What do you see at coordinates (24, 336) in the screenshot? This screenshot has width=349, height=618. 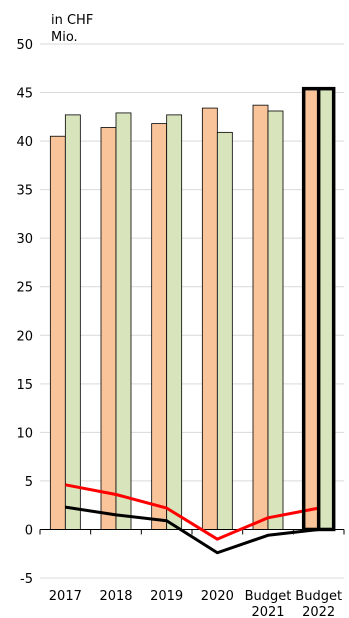 I see `y-tick-label: 20` at bounding box center [24, 336].